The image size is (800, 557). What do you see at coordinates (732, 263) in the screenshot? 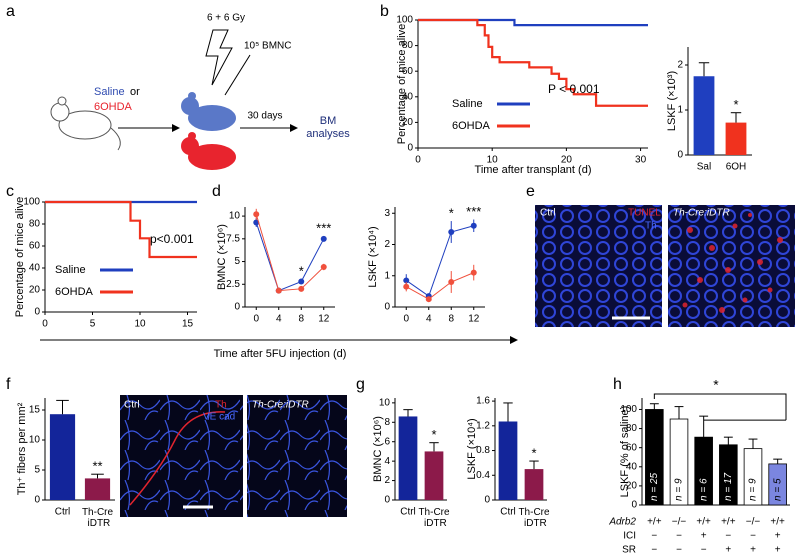
I see `tunel-signal` at bounding box center [732, 263].